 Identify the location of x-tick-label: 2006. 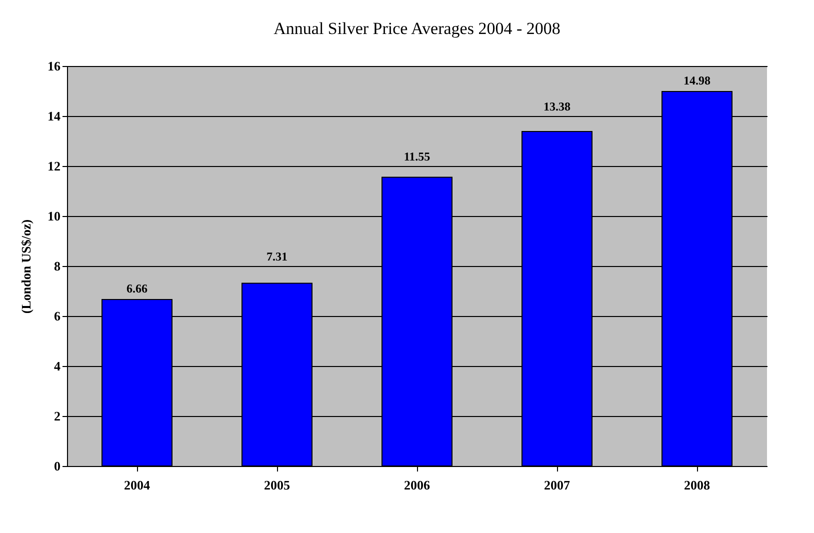
(417, 485).